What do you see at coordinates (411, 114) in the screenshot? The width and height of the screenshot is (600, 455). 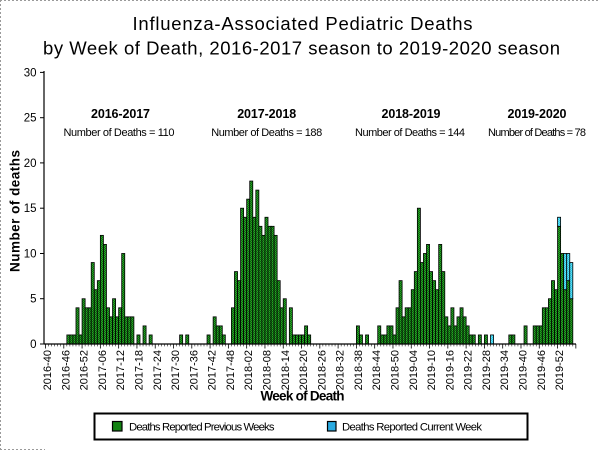 I see `svg-text: 2018-2019` at bounding box center [411, 114].